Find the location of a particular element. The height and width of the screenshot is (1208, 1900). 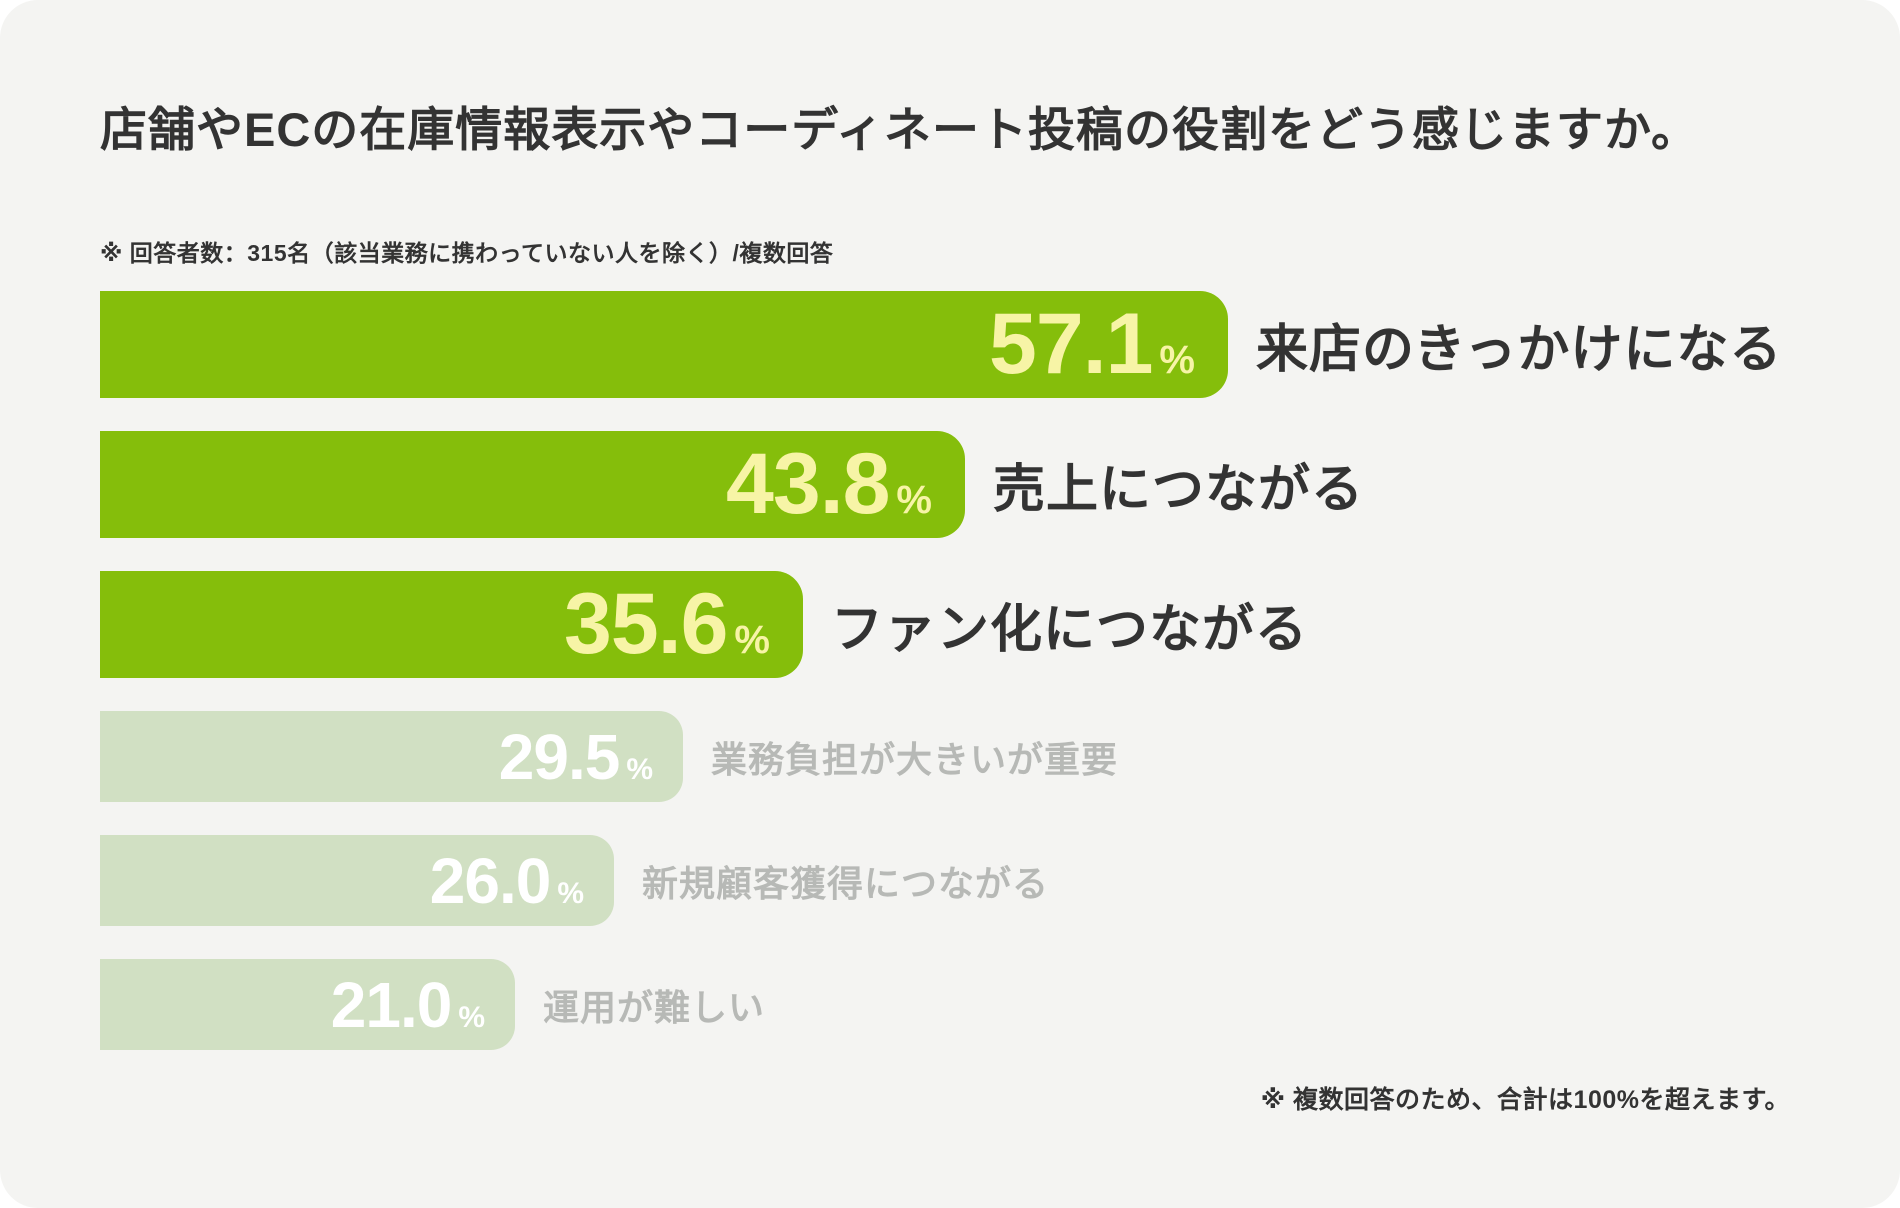

bar-row: 43.8% 売上につながる is located at coordinates (990, 484).